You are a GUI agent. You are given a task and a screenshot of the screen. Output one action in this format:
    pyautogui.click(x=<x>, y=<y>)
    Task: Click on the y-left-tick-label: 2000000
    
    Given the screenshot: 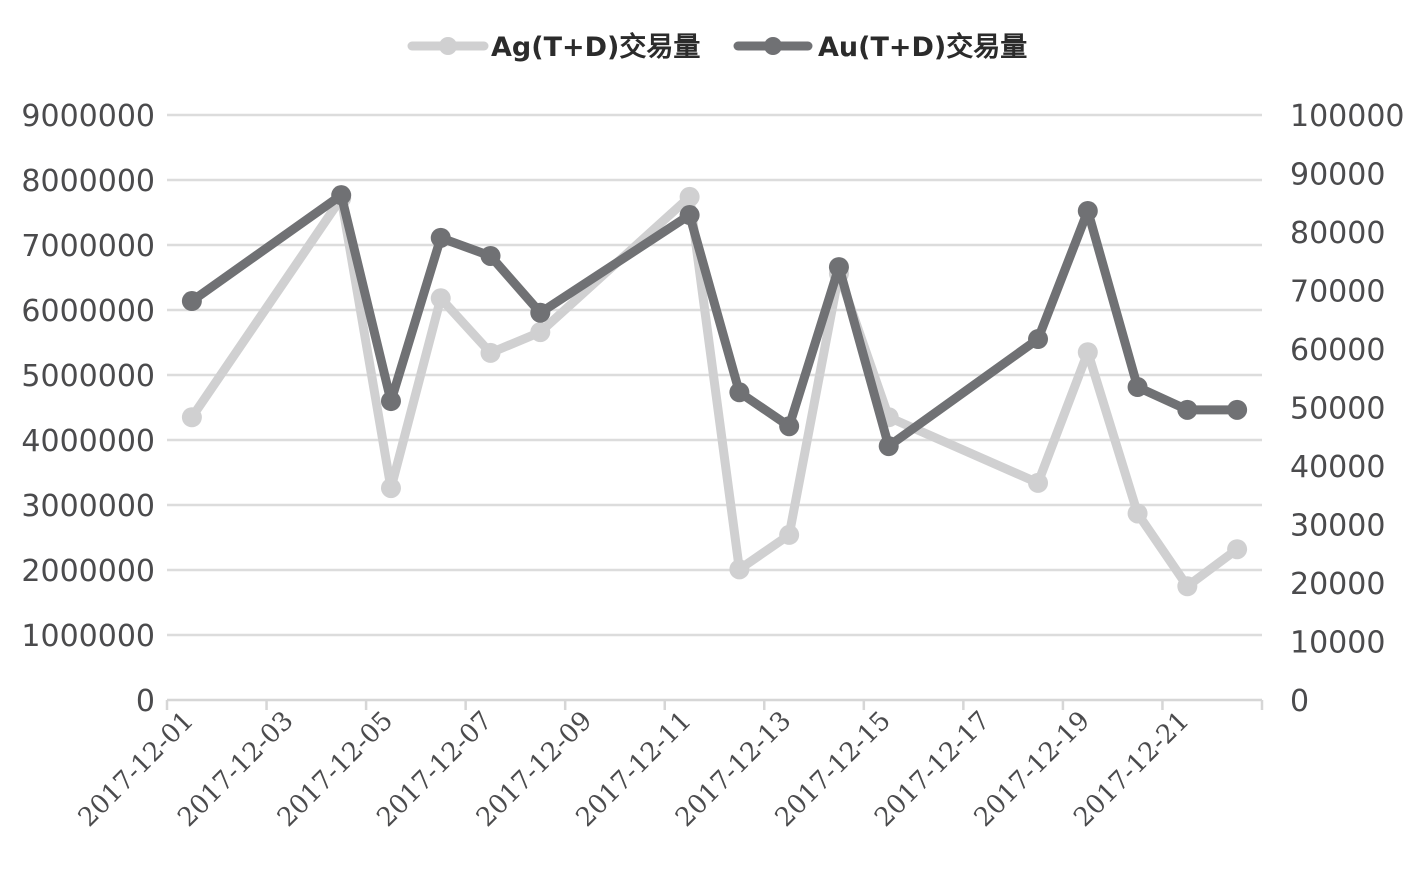 What is the action you would take?
    pyautogui.click(x=88, y=571)
    